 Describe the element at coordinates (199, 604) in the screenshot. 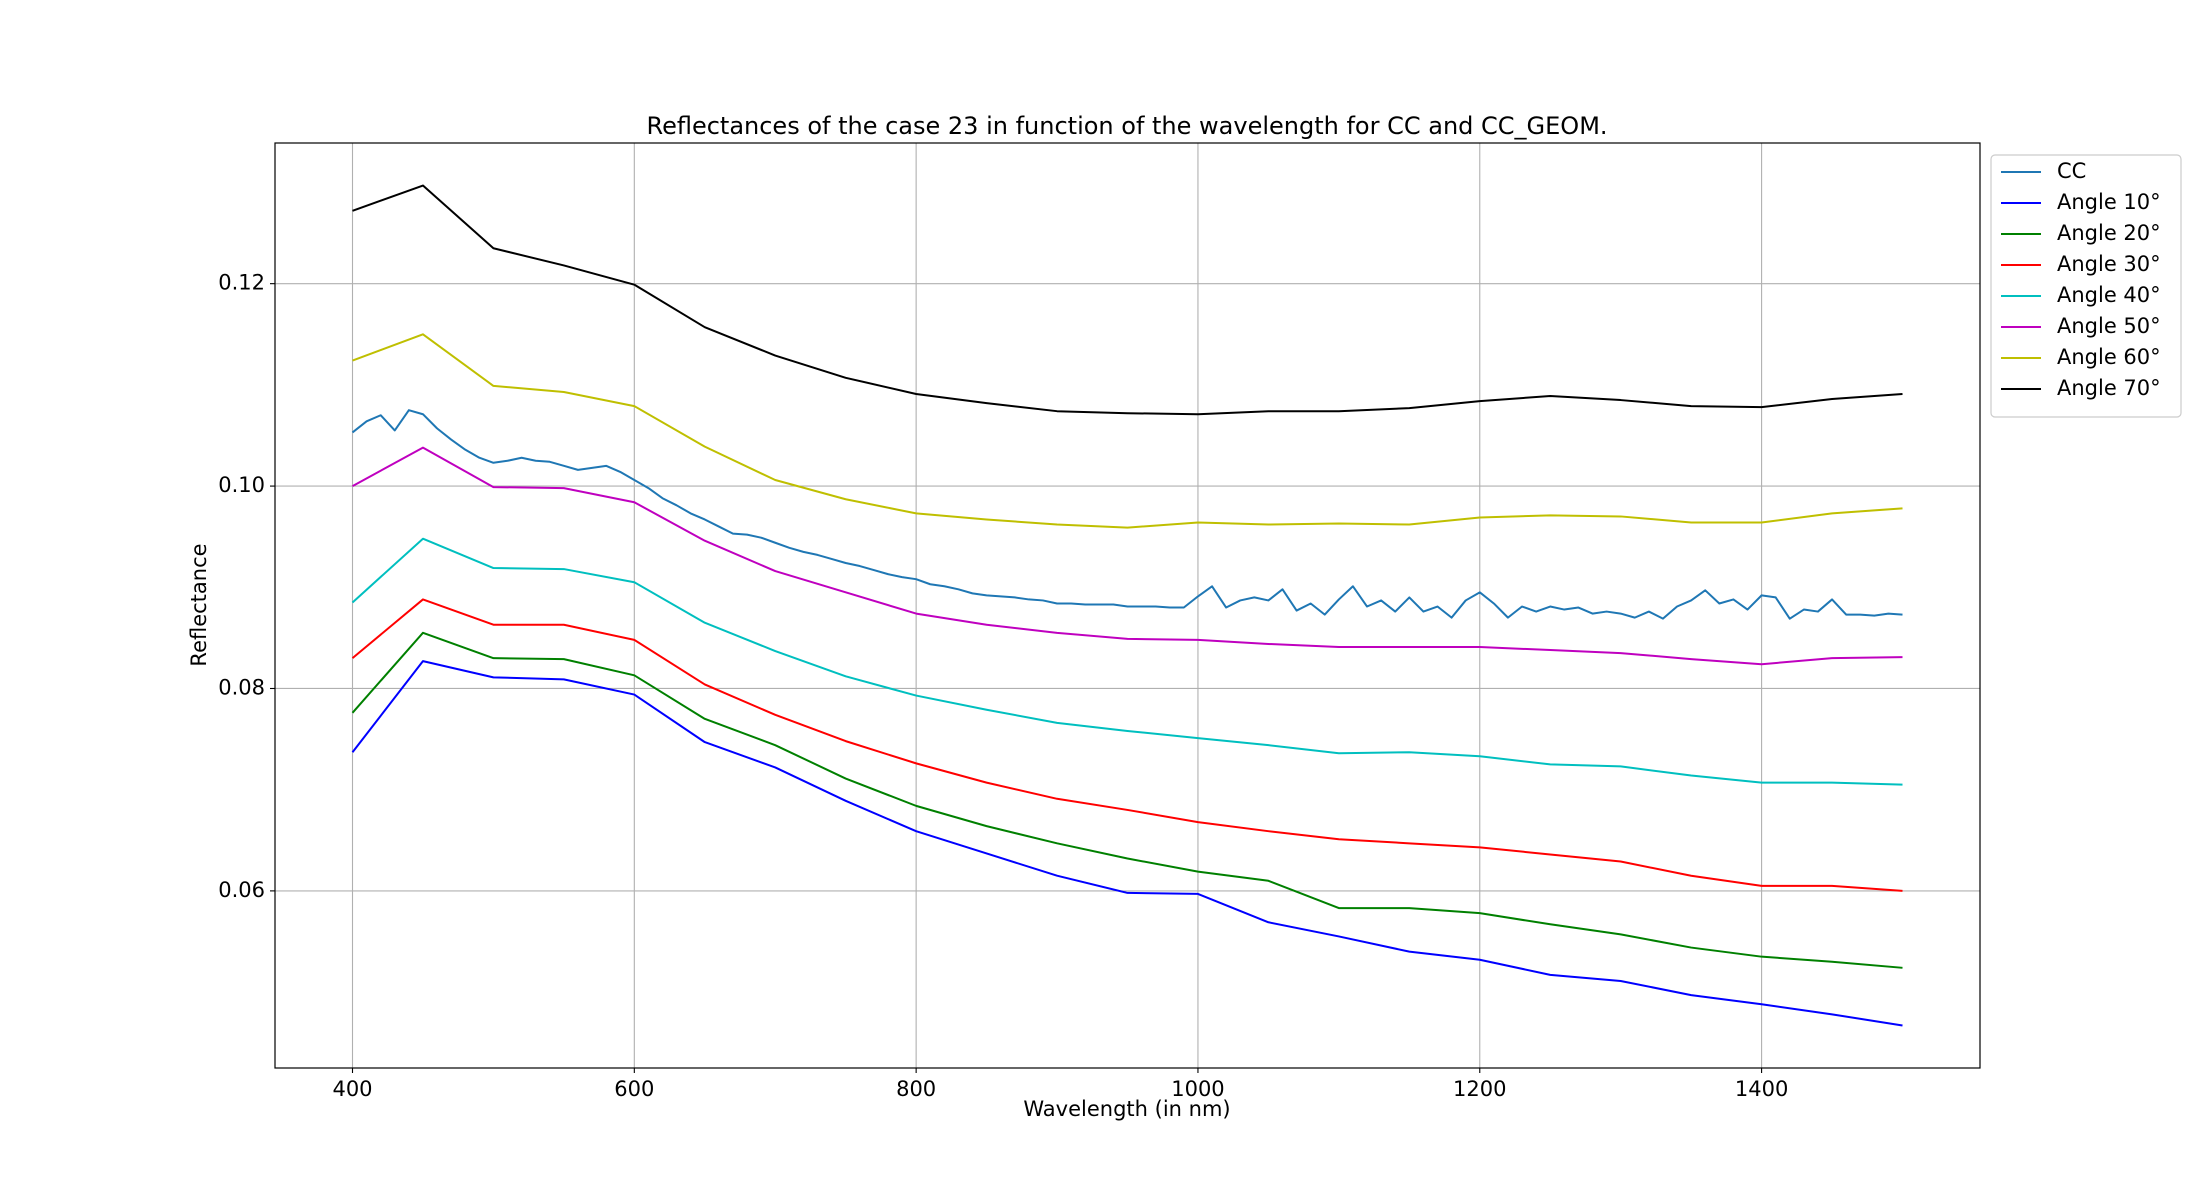

I see `y-axis-label: Reflectance` at that location.